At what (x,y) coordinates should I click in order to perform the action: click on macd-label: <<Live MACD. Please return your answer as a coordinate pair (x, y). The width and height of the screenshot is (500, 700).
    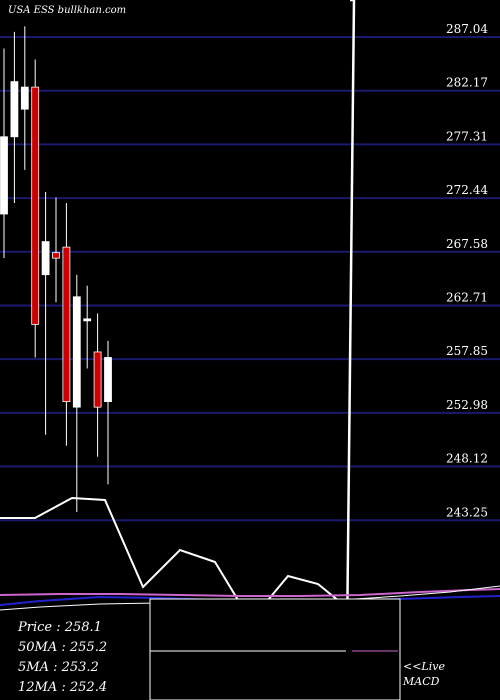
    Looking at the image, I should click on (424, 674).